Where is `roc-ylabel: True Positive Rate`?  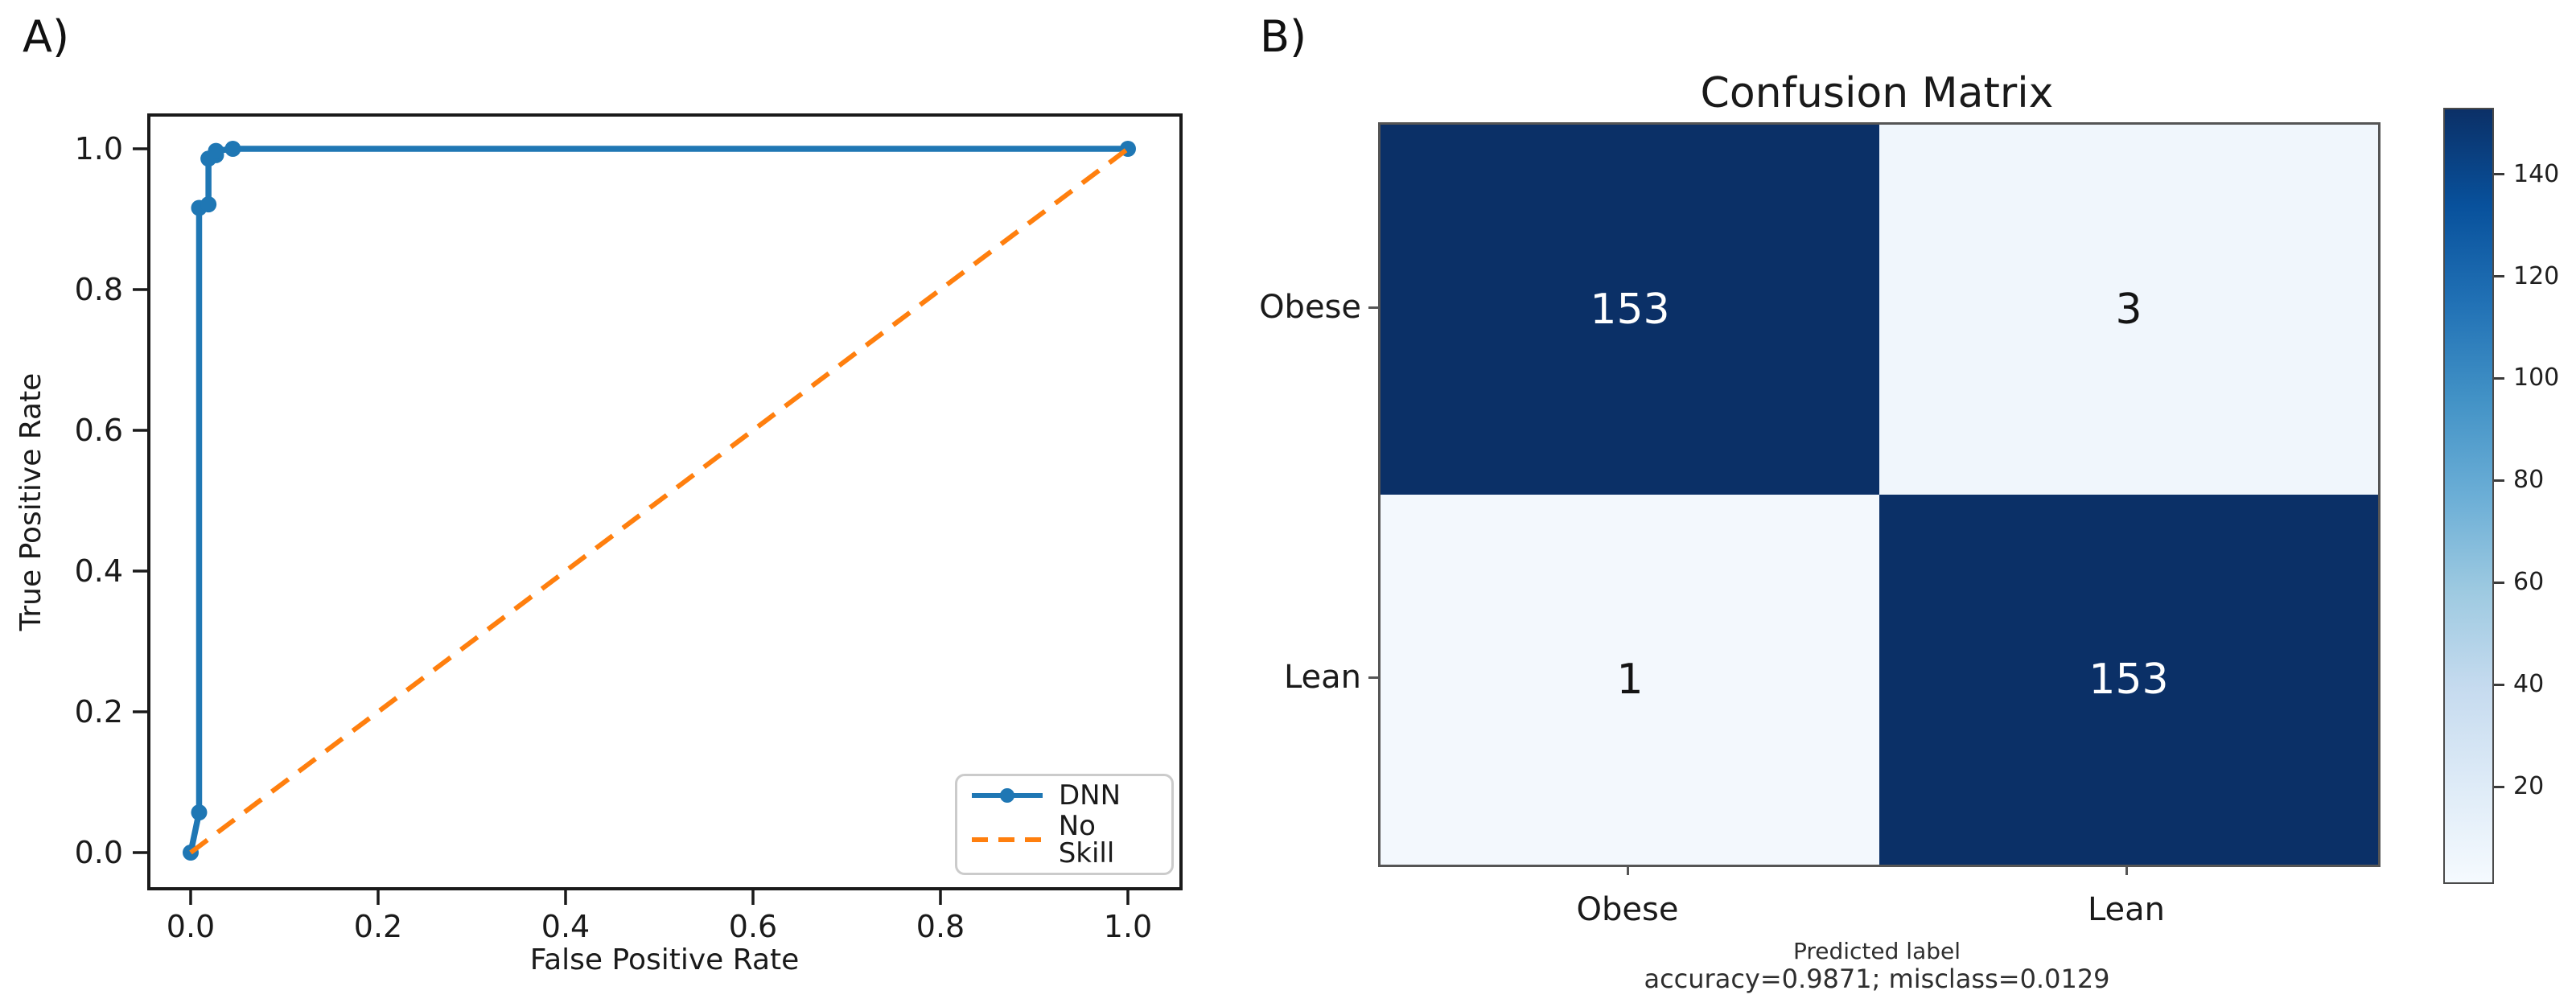 roc-ylabel: True Positive Rate is located at coordinates (30, 502).